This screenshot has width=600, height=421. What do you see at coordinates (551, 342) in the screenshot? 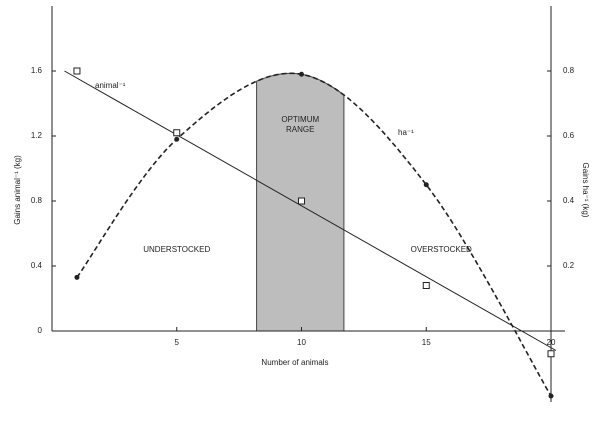
I see `x-tick-label: 20` at bounding box center [551, 342].